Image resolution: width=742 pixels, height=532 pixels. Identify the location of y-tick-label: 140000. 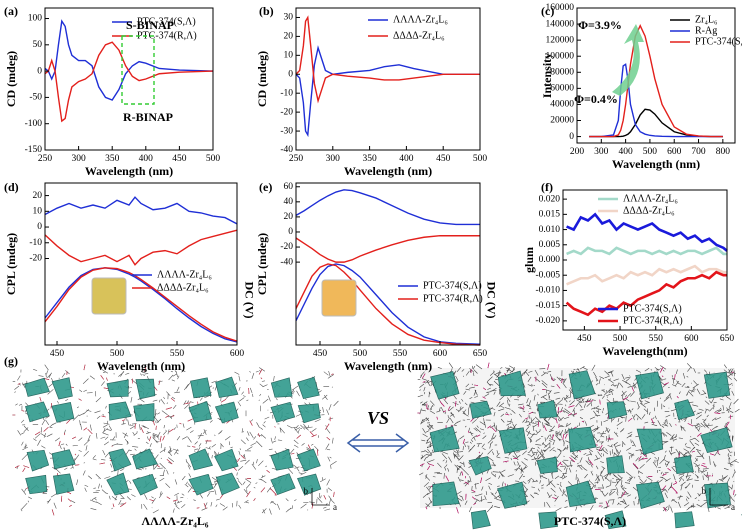
(560, 24).